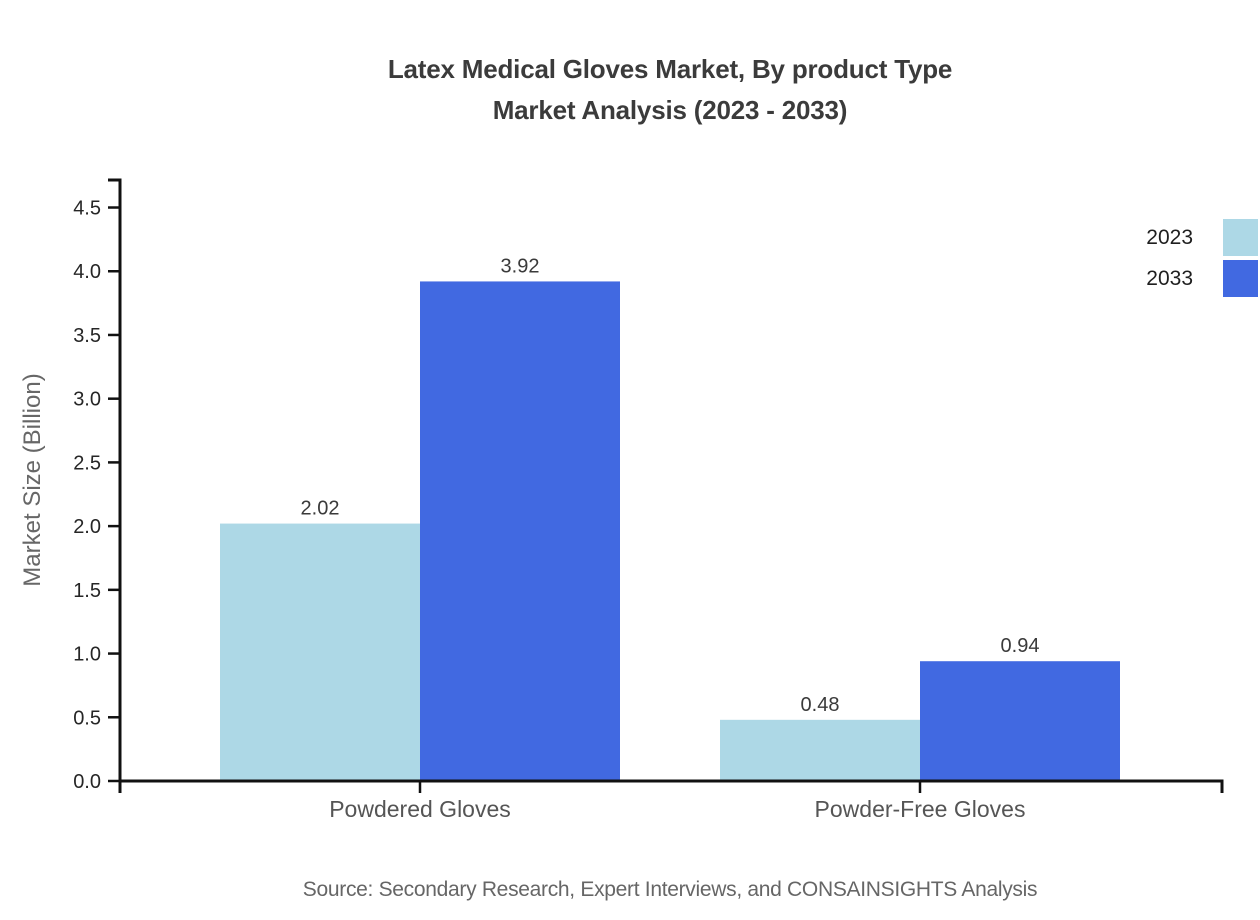 Image resolution: width=1260 pixels, height=920 pixels. What do you see at coordinates (1020, 646) in the screenshot?
I see `value-label-2033-powder-free-gloves: 0.94` at bounding box center [1020, 646].